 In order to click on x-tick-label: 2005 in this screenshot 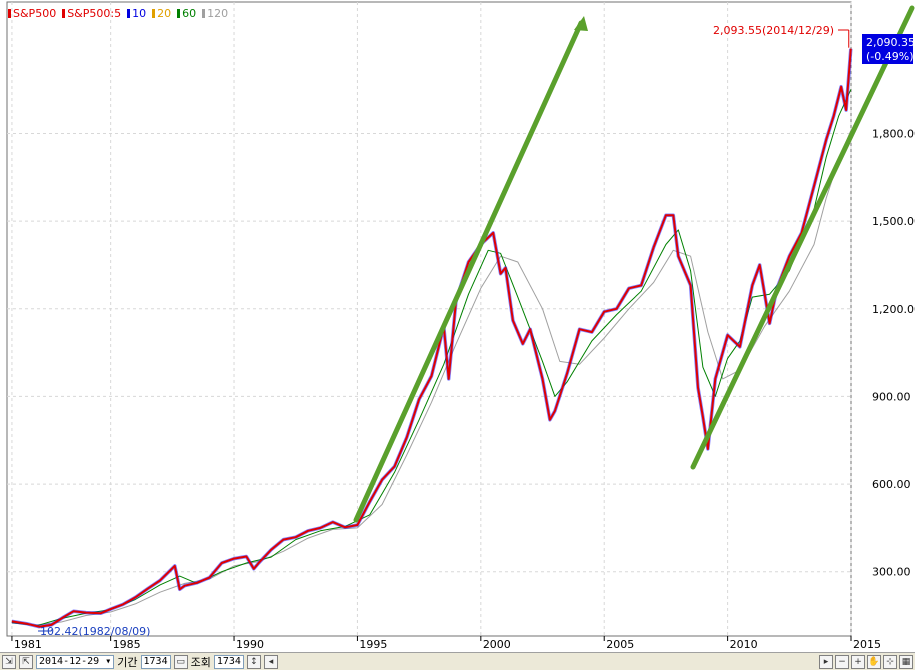, I will do `click(620, 644)`.